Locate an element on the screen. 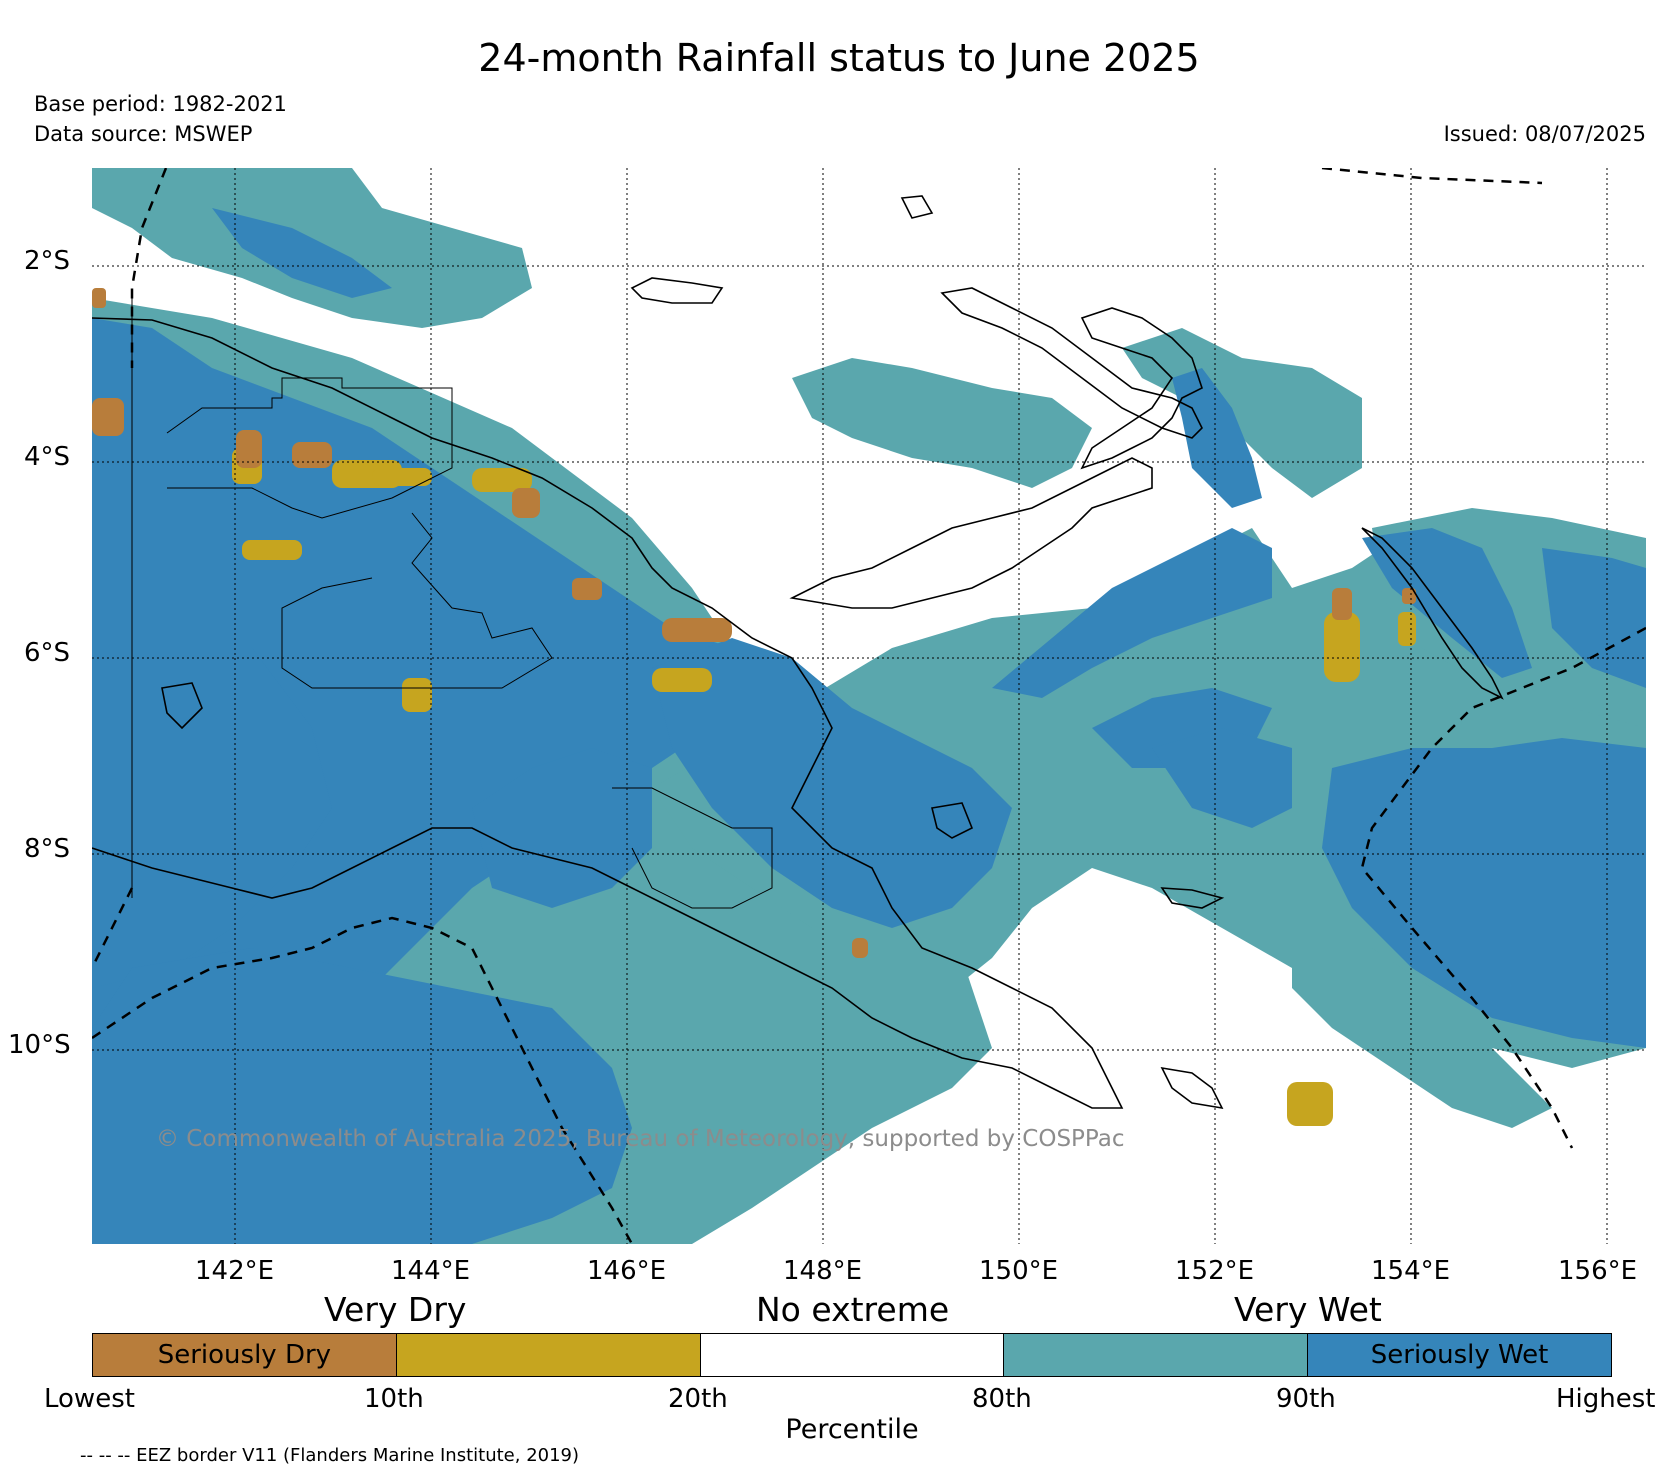 Image resolution: width=1678 pixels, height=1472 pixels. legend-tick-10th: 10th is located at coordinates (394, 1399).